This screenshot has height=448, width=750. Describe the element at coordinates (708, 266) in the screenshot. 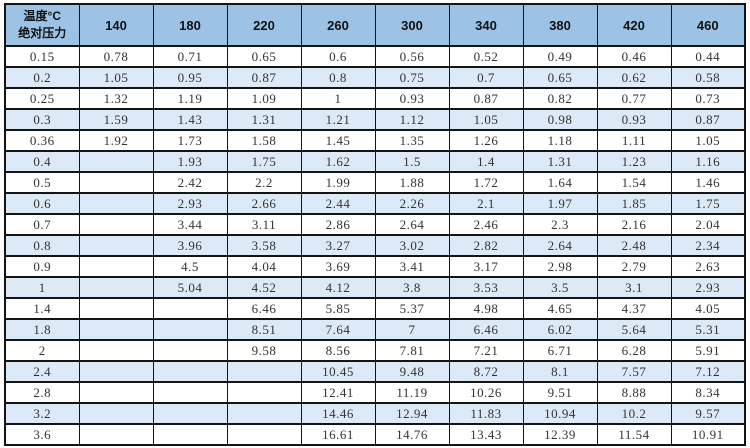

I see `value-cell: 2.63` at that location.